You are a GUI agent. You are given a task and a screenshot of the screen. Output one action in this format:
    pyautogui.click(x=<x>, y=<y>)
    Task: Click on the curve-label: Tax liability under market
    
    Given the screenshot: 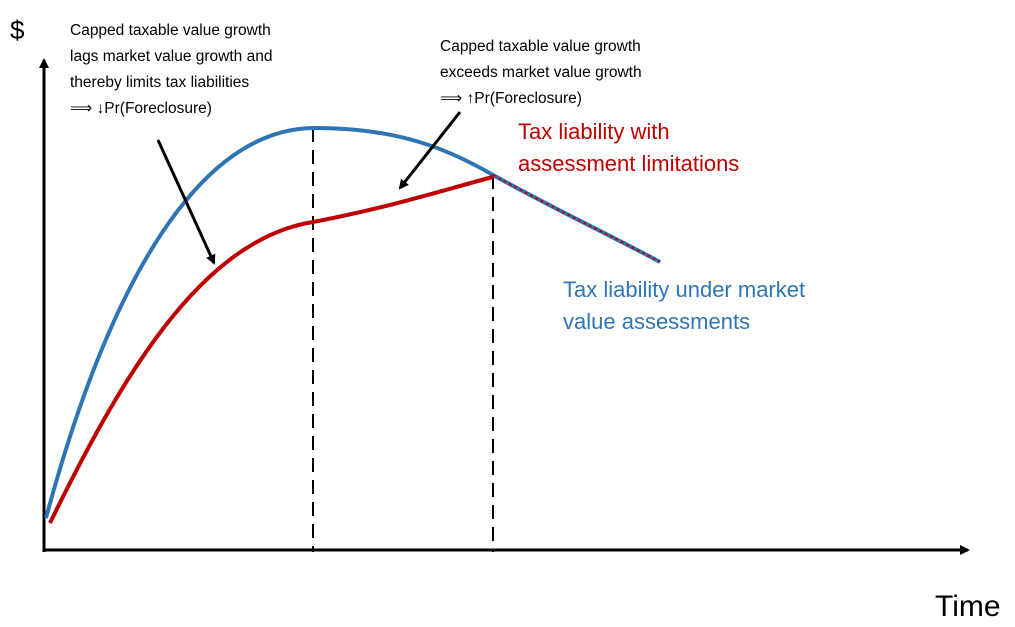 What is the action you would take?
    pyautogui.click(x=684, y=289)
    